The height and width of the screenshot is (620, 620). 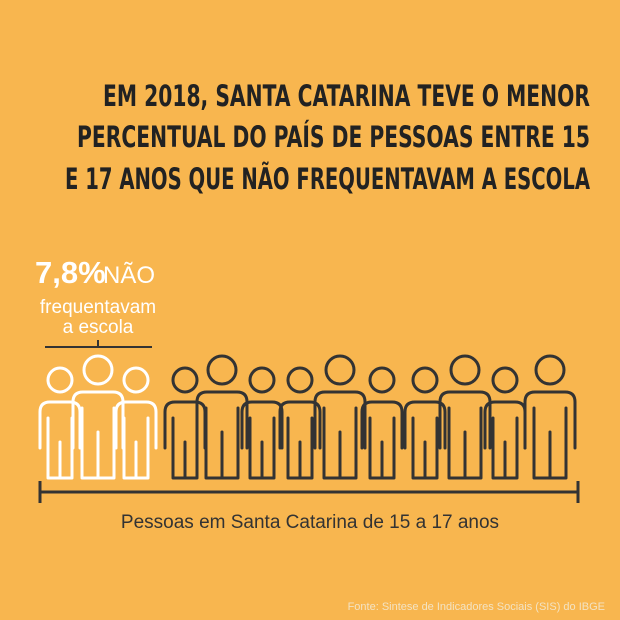 I want to click on highlight-text: frequentavam, so click(x=98, y=307).